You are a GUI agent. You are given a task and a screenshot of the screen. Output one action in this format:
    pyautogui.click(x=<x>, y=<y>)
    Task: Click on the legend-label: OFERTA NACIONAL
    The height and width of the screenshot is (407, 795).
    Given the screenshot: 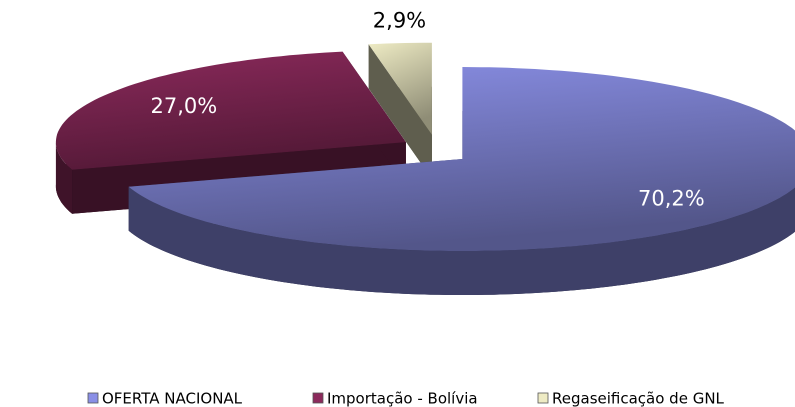 What is the action you would take?
    pyautogui.click(x=172, y=398)
    